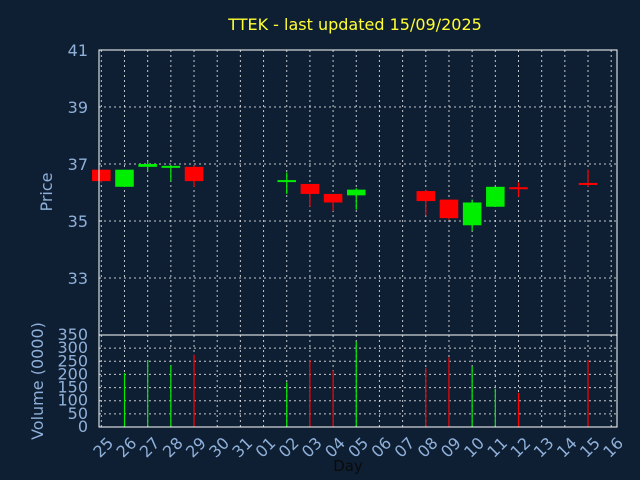  Describe the element at coordinates (72, 373) in the screenshot. I see `volume-tick-label: 200` at that location.